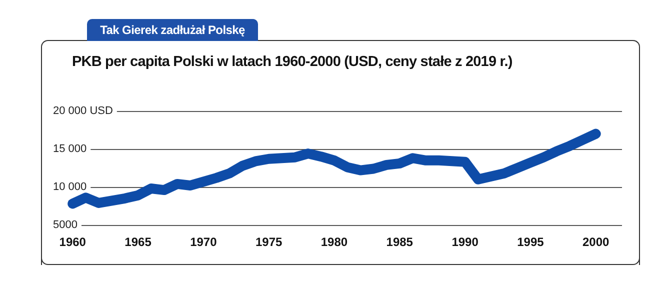 The height and width of the screenshot is (286, 664). What do you see at coordinates (65, 225) in the screenshot?
I see `y-tick-label: 5000` at bounding box center [65, 225].